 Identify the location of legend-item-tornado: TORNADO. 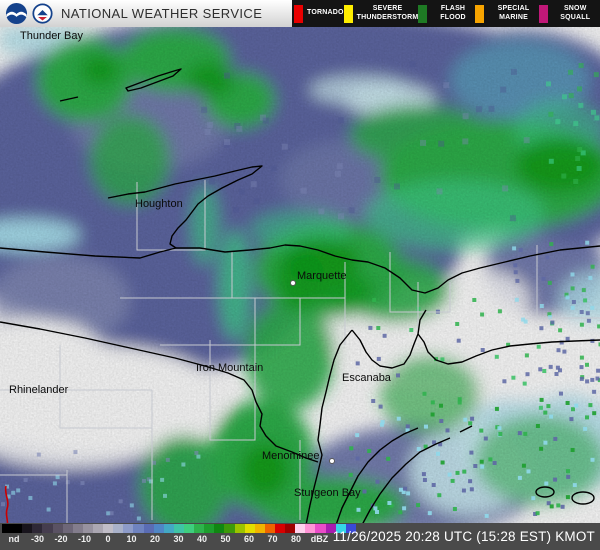
(319, 13).